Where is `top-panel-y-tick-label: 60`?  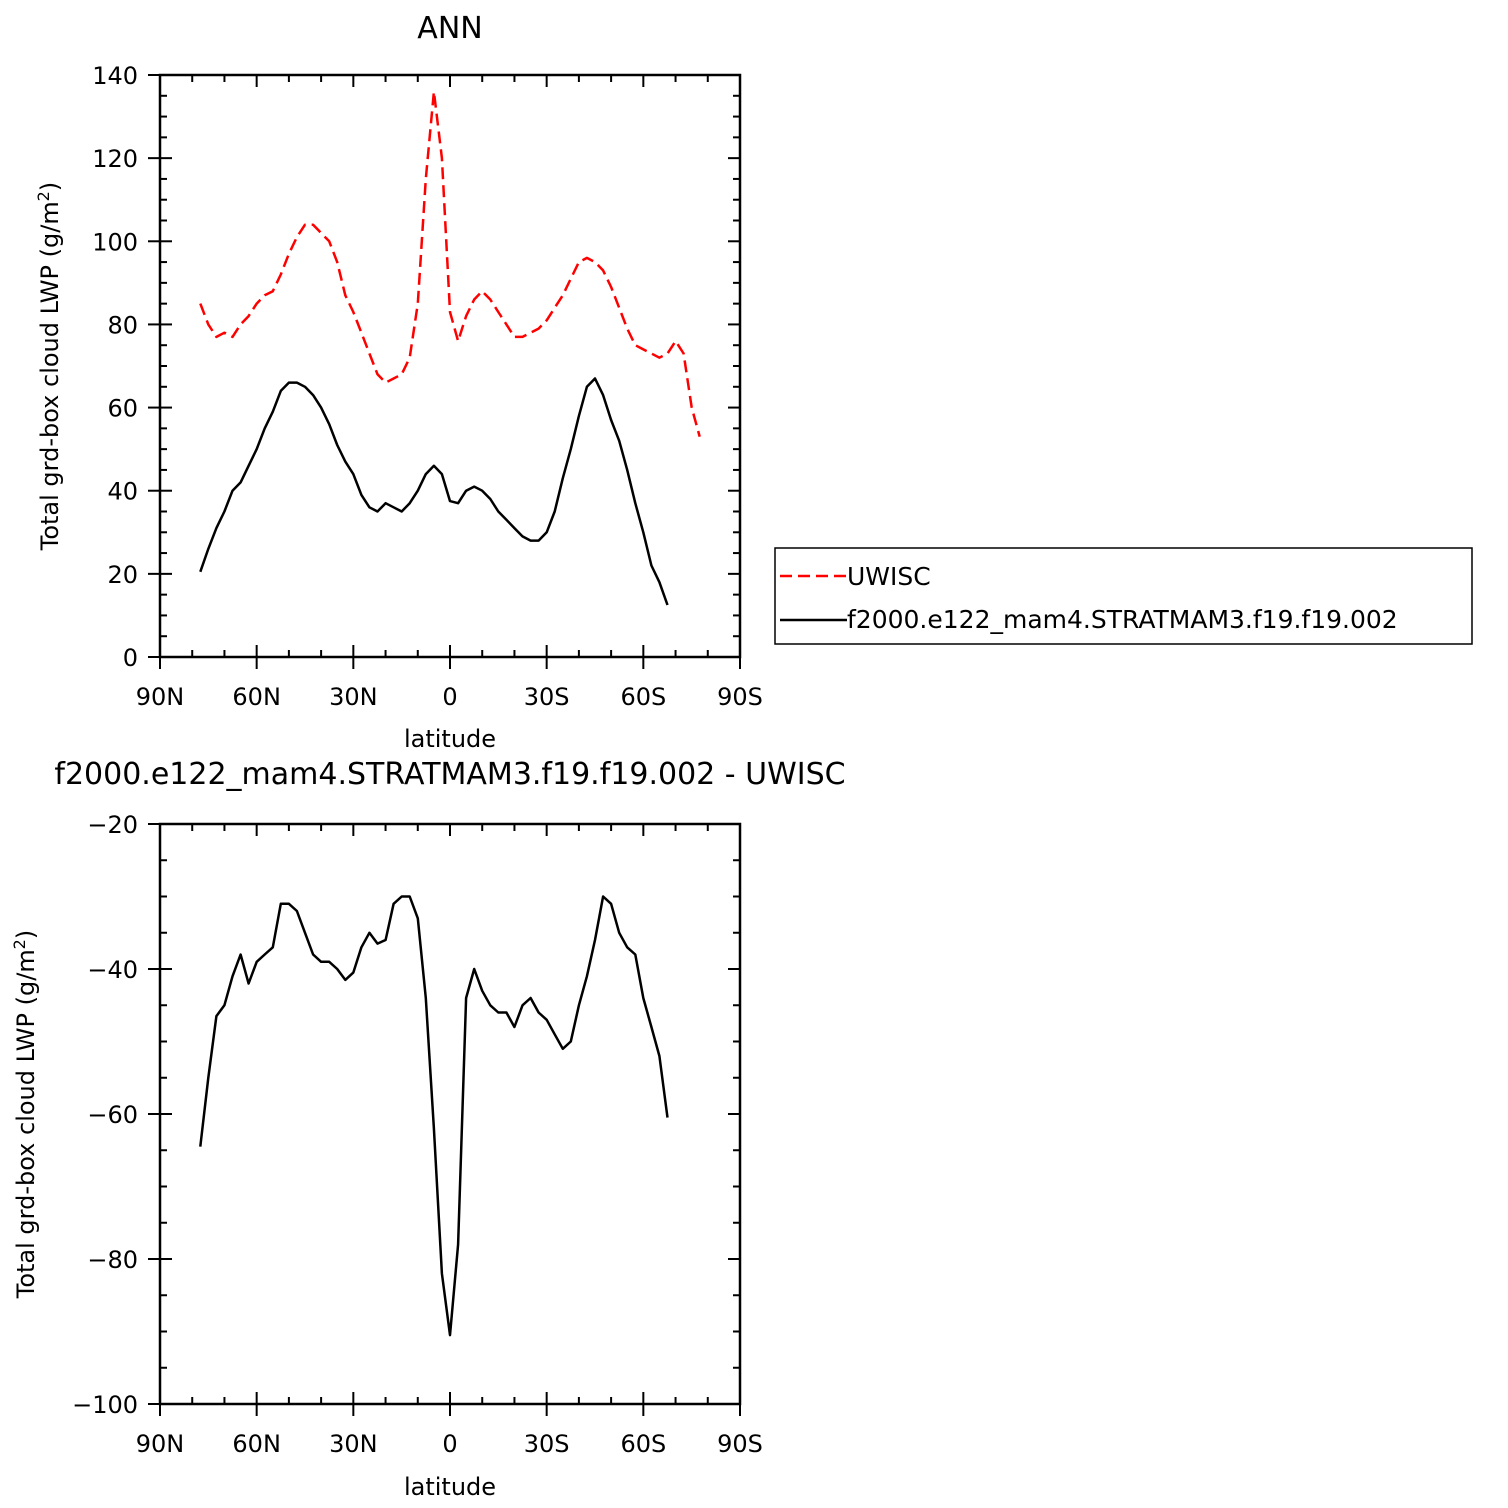
top-panel-y-tick-label: 60 is located at coordinates (122, 409).